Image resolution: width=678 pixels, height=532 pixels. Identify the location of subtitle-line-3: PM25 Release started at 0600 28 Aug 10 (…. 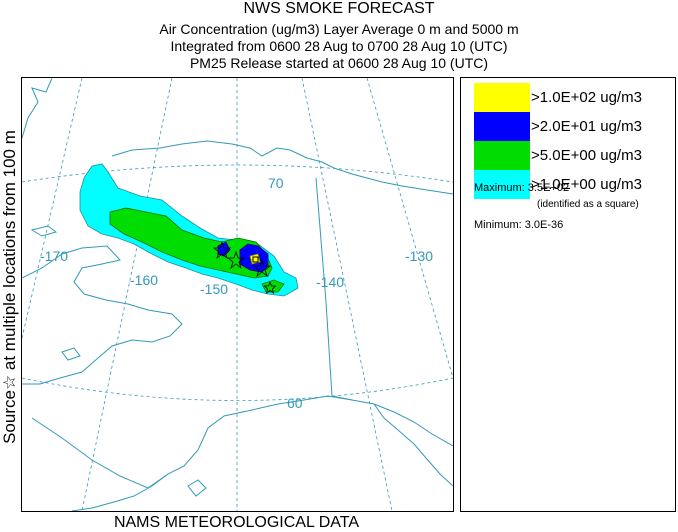
(339, 63).